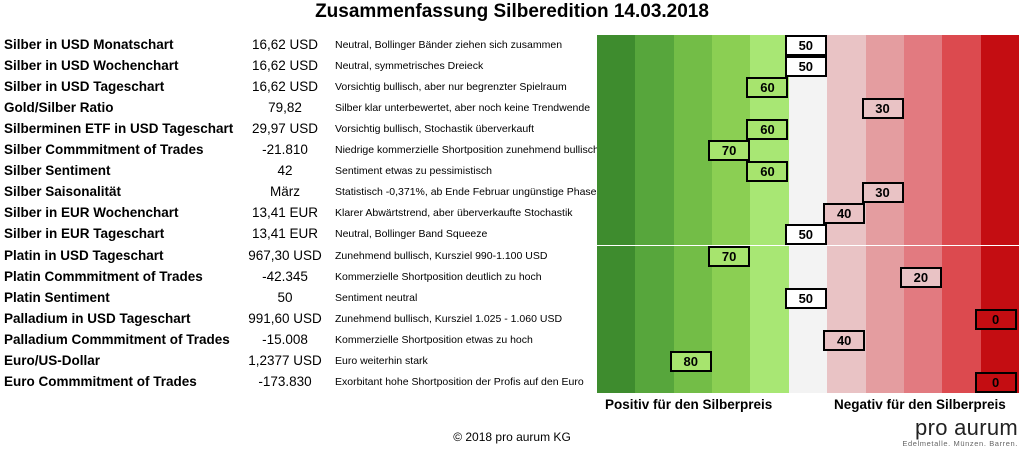  Describe the element at coordinates (119, 129) in the screenshot. I see `row-label: Silberminen ETF in USD Tageschart` at that location.